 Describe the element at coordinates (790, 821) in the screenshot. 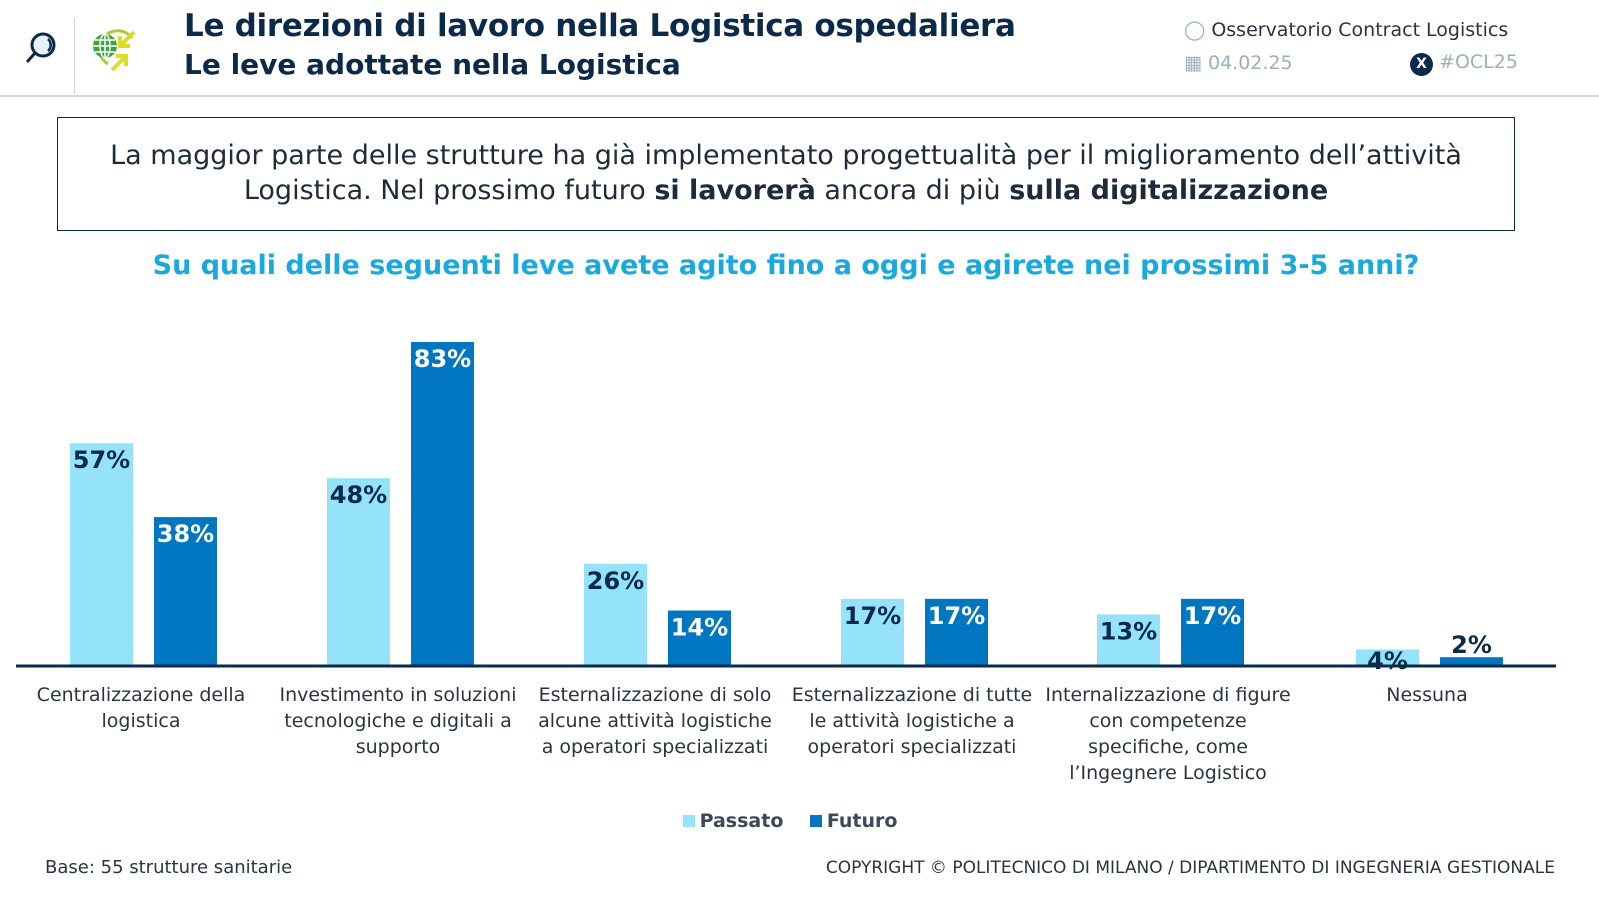

I see `legend: Passato Futuro` at that location.